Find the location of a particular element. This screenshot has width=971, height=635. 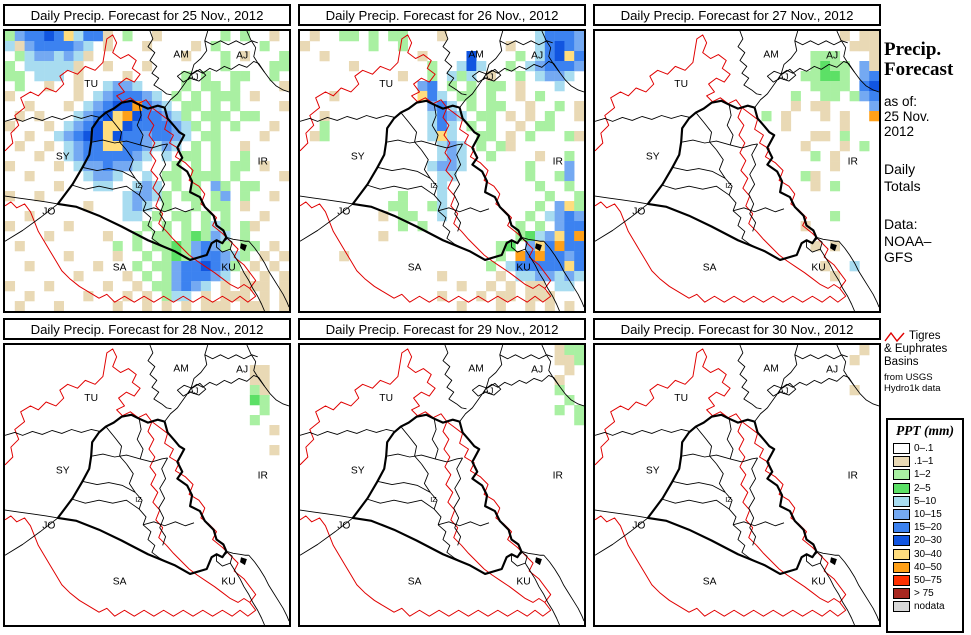

totals-line1: Daily is located at coordinates (900, 169).